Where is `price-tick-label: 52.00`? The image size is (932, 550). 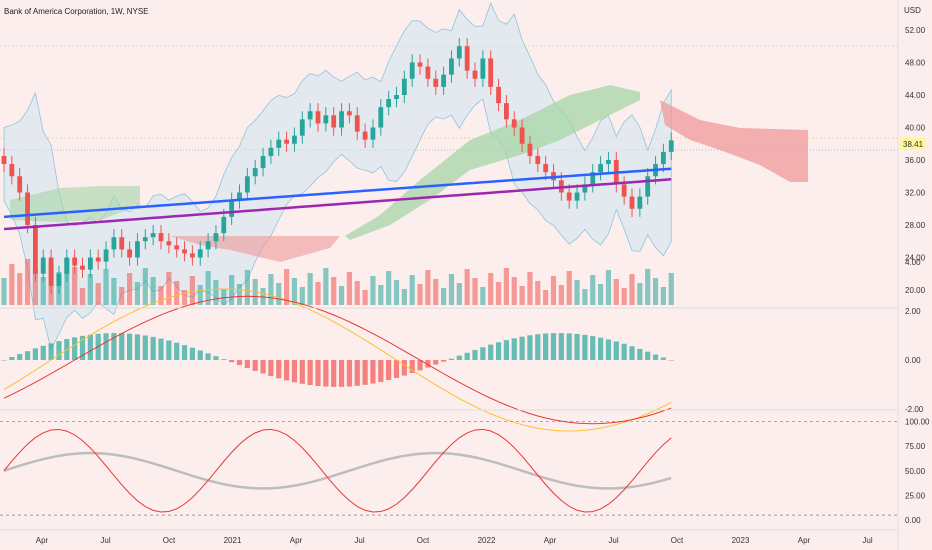 price-tick-label: 52.00 is located at coordinates (915, 30).